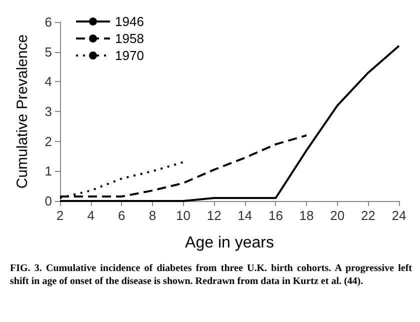 The height and width of the screenshot is (322, 420). What do you see at coordinates (90, 215) in the screenshot?
I see `x-tick-label: 4` at bounding box center [90, 215].